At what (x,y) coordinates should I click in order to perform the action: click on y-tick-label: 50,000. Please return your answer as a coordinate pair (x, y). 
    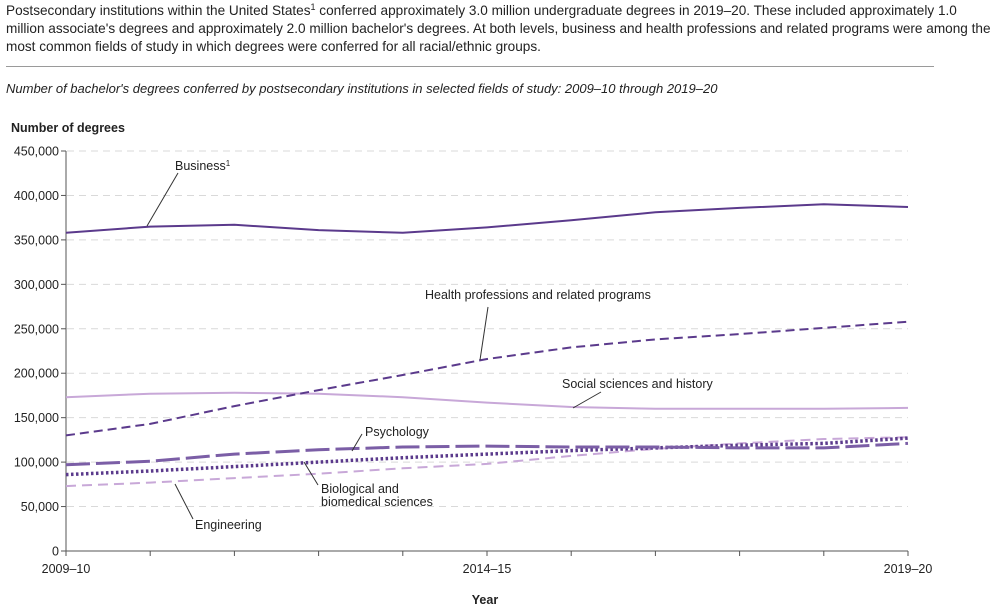
    Looking at the image, I should click on (40, 507).